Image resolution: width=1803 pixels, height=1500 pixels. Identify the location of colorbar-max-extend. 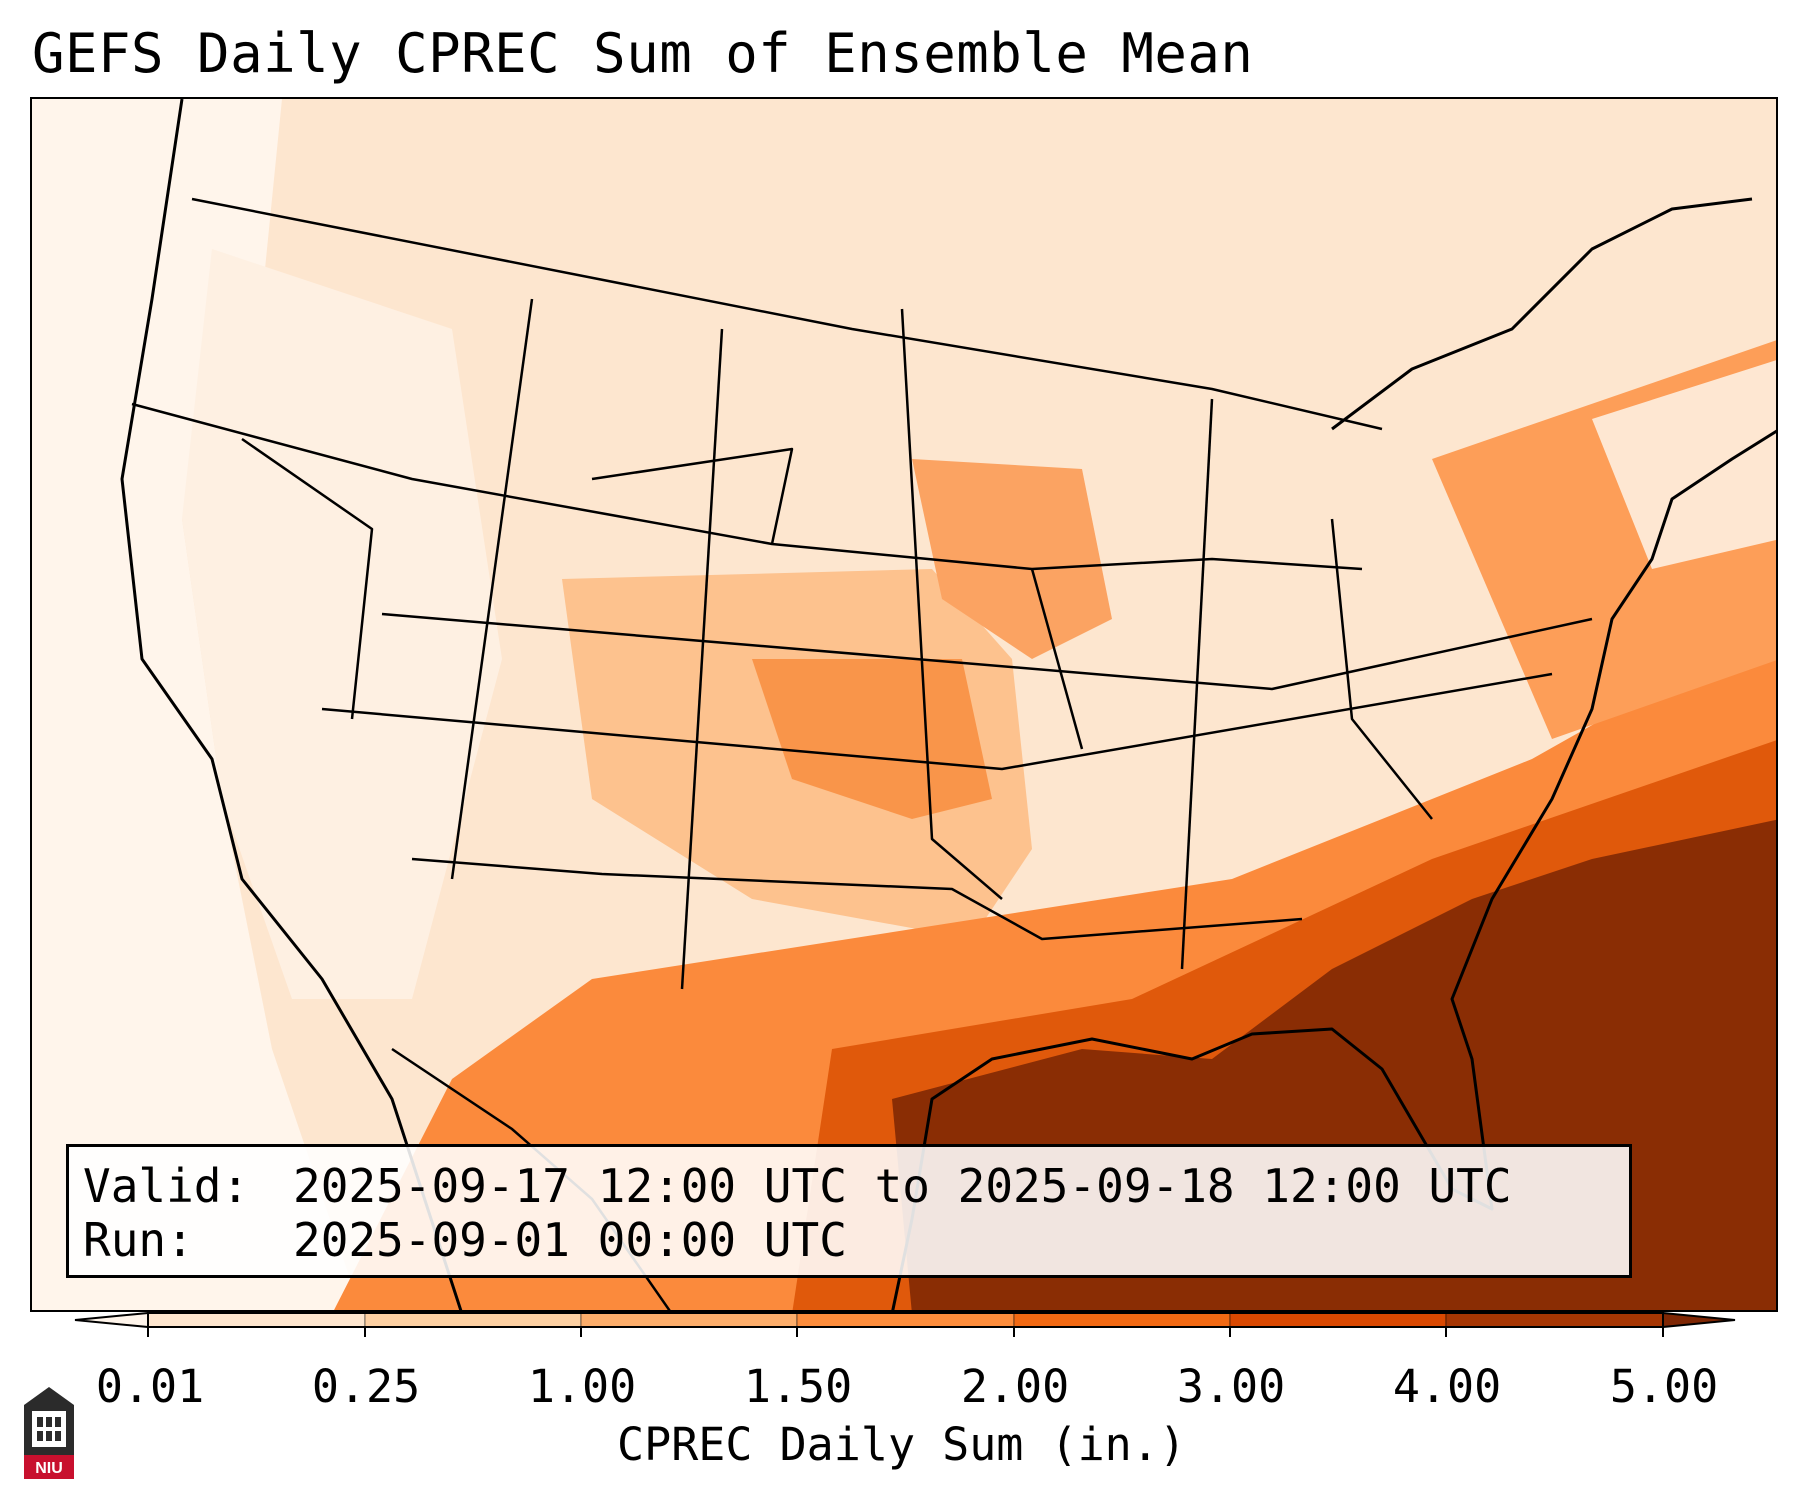
(1699, 1320).